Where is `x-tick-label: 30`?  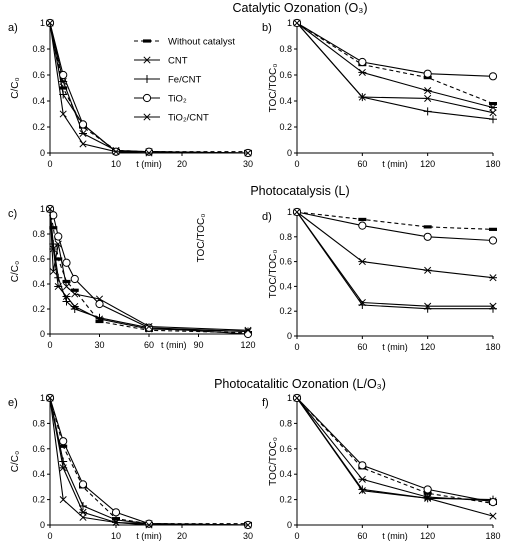 x-tick-label: 30 is located at coordinates (99, 345).